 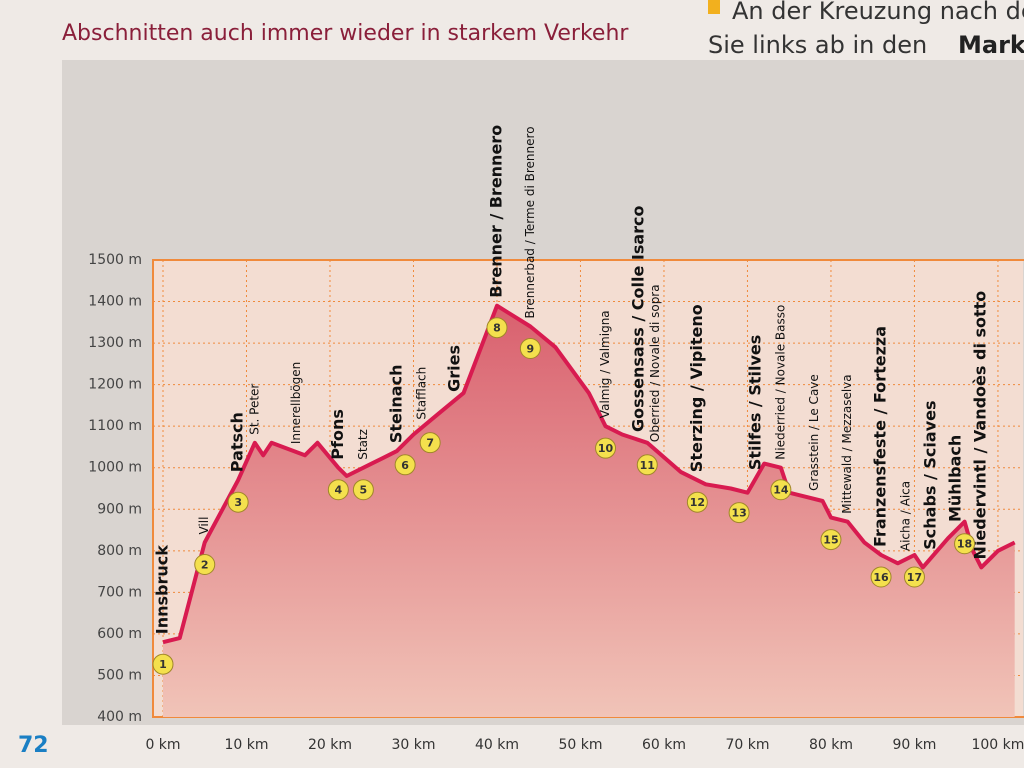 What do you see at coordinates (980, 425) in the screenshot?
I see `place-label: Niedervintl / Vandoès di sotto` at bounding box center [980, 425].